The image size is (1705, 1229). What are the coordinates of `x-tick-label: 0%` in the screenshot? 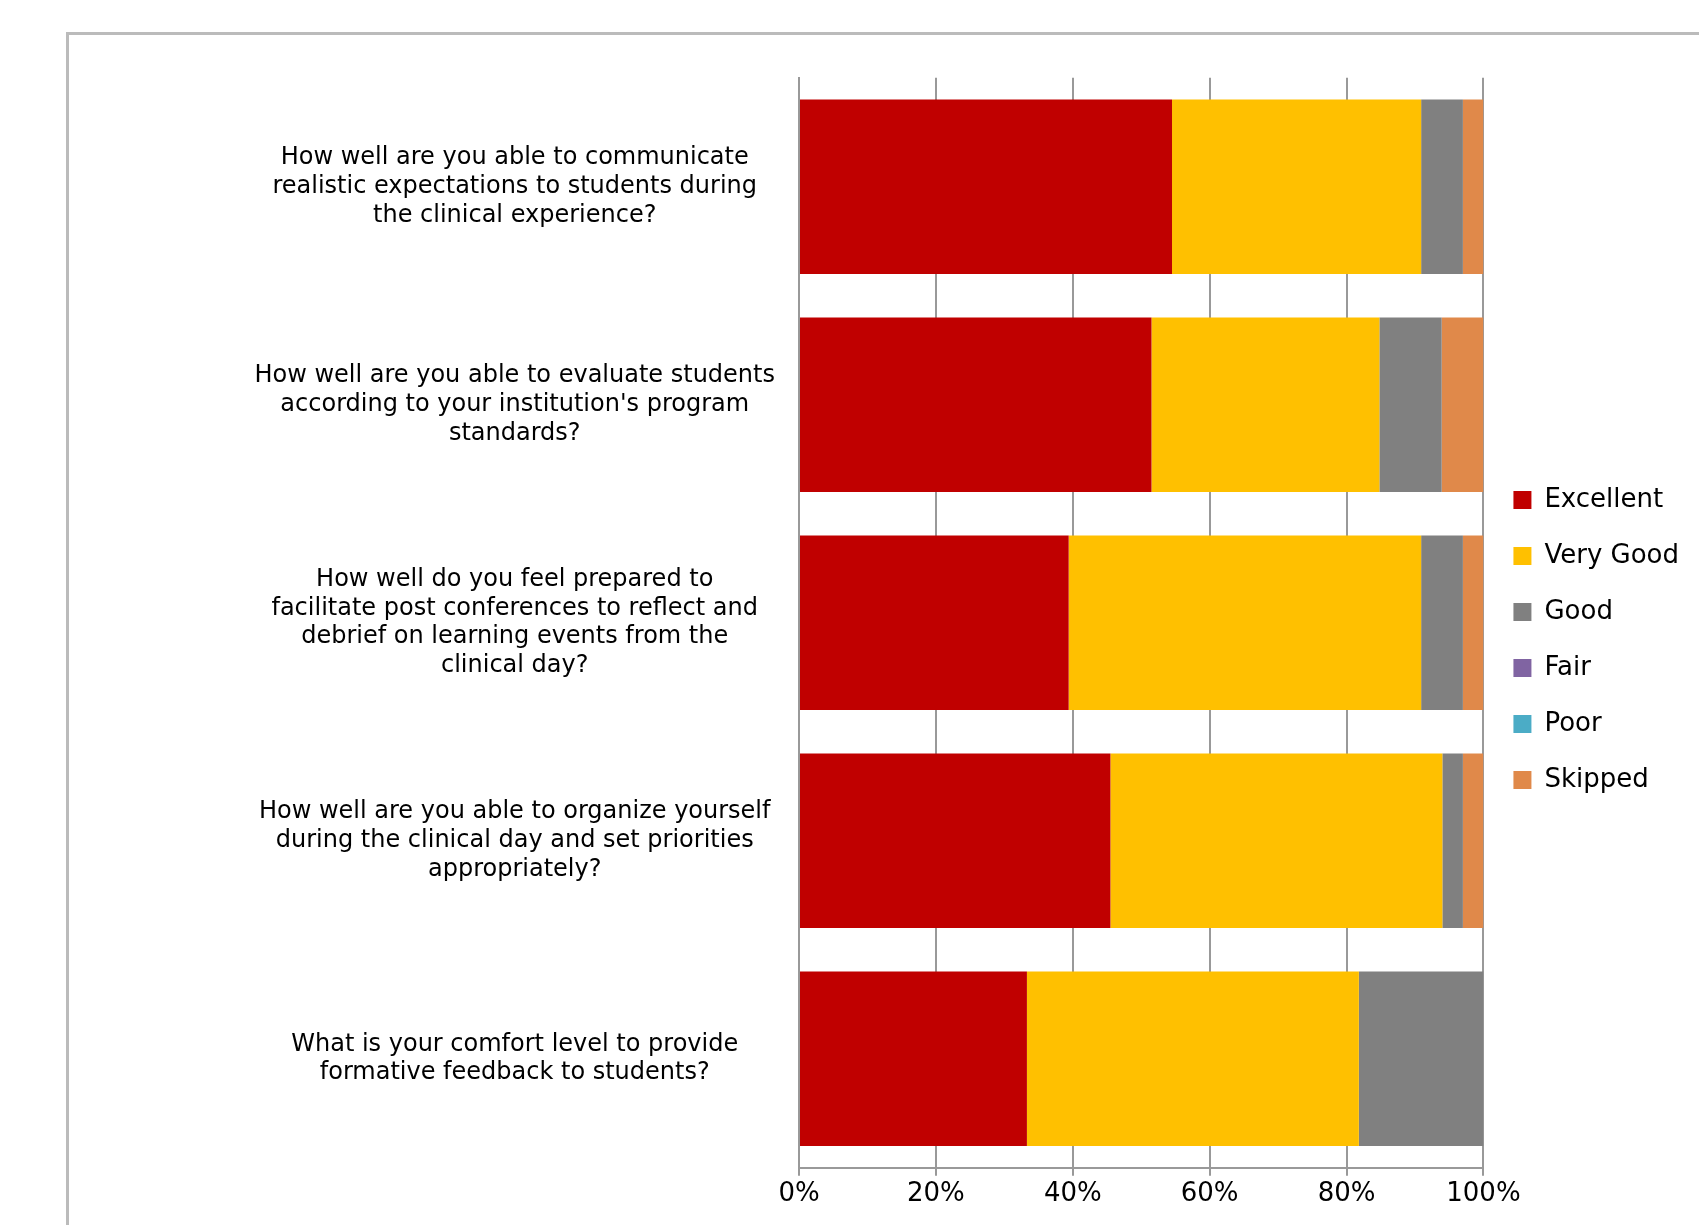 It's located at (799, 1192).